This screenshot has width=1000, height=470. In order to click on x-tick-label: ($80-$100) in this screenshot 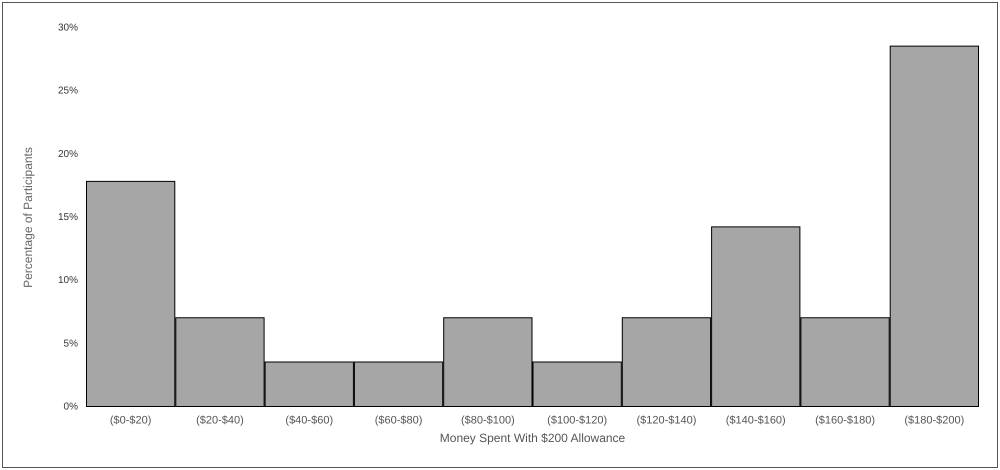, I will do `click(487, 420)`.